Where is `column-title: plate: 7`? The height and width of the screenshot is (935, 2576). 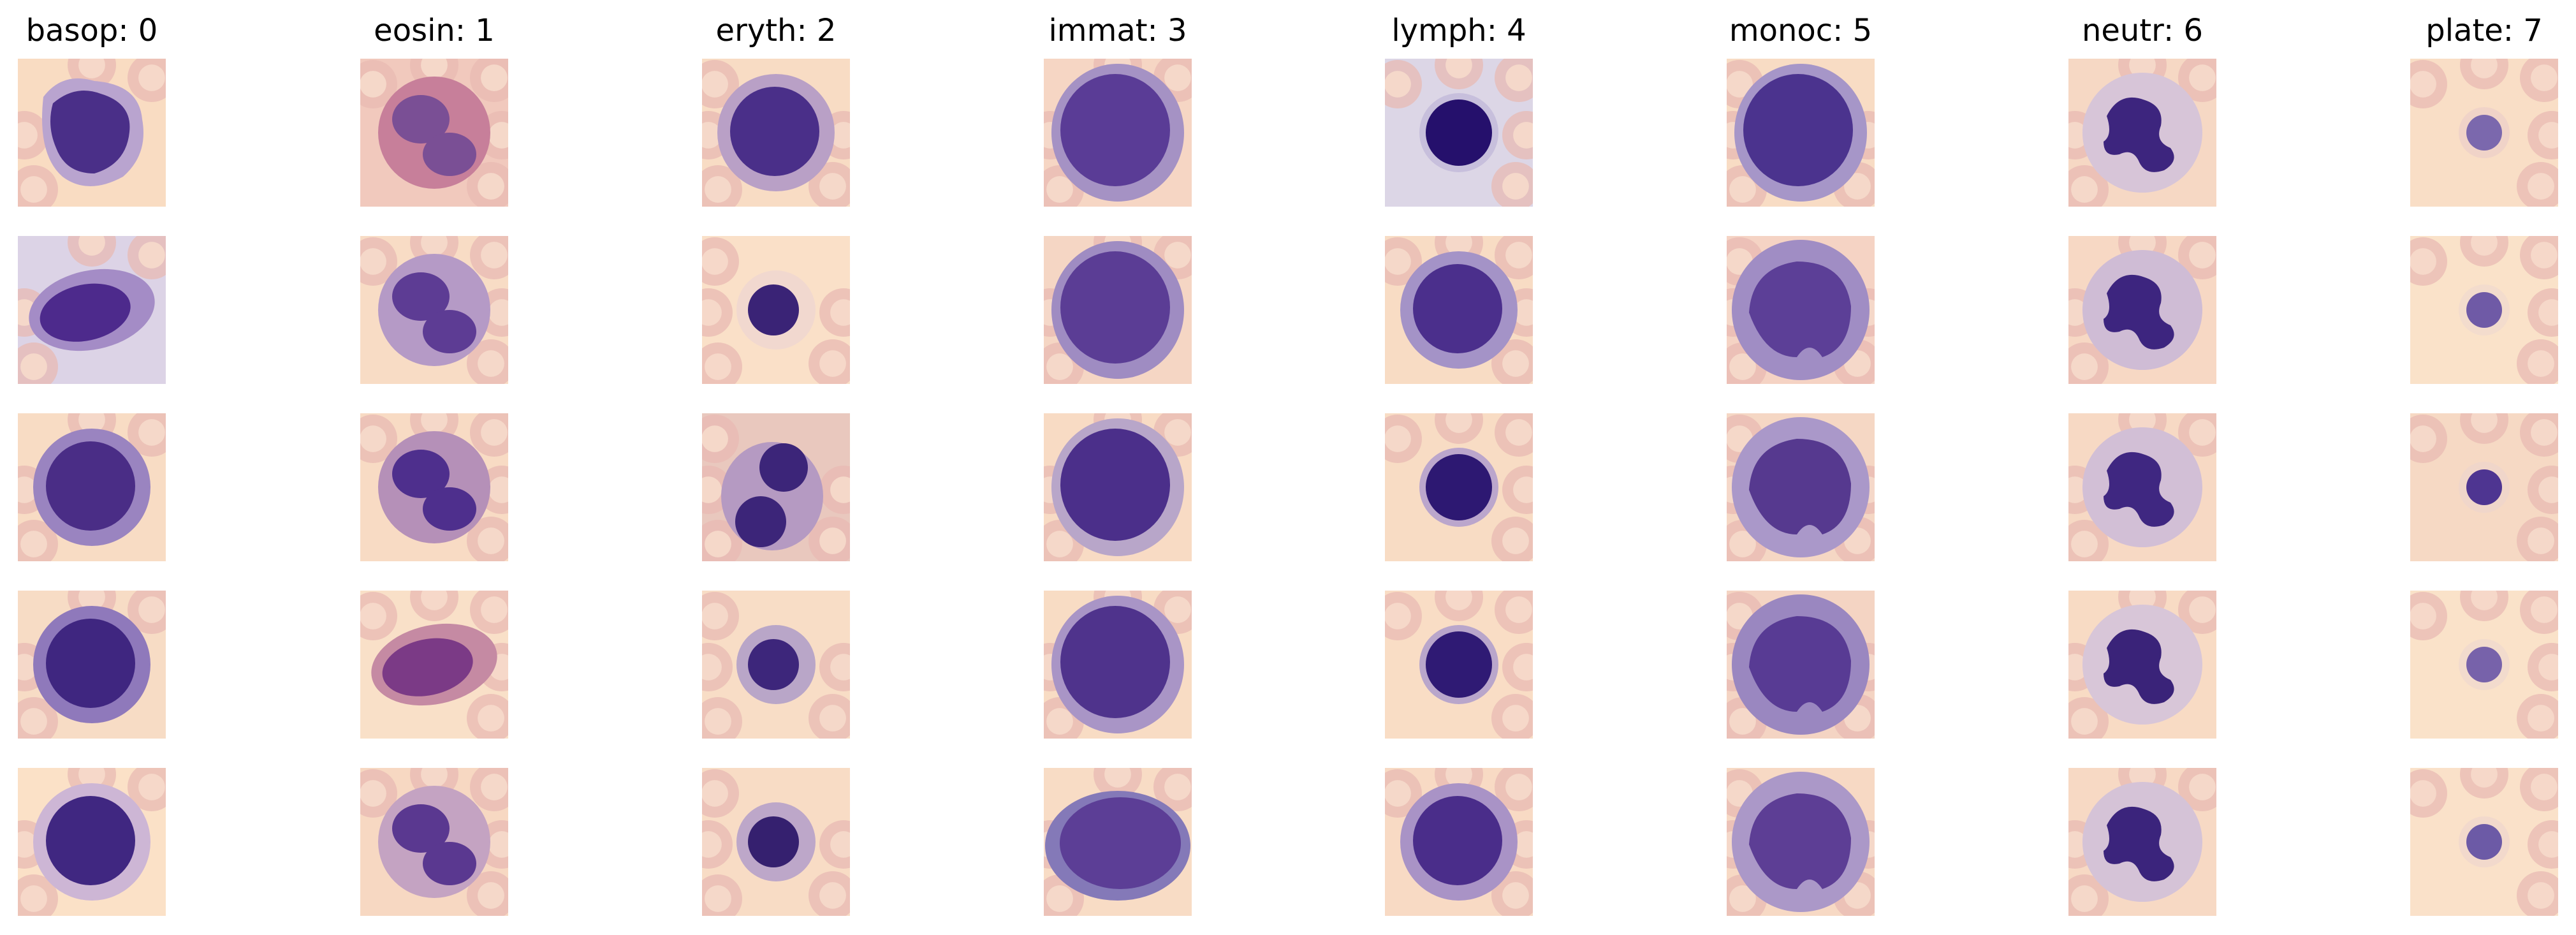 column-title: plate: 7 is located at coordinates (2484, 30).